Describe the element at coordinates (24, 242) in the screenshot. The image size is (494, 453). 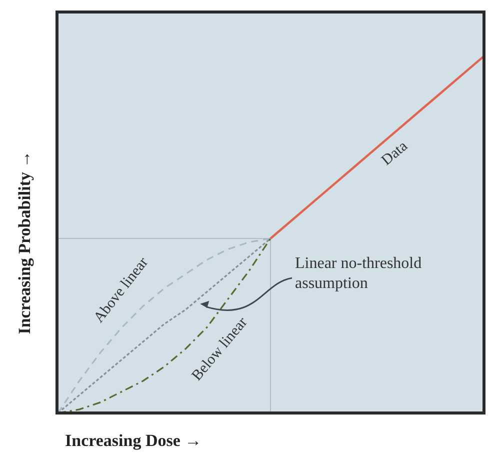
I see `y-axis-title: Increasing Probability →` at that location.